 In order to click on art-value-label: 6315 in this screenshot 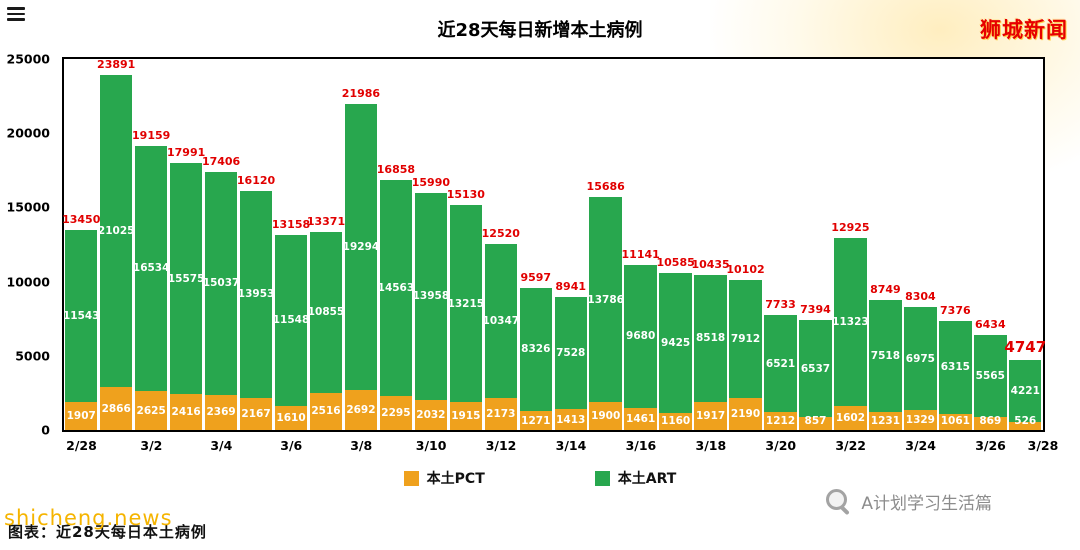, I will do `click(955, 367)`.